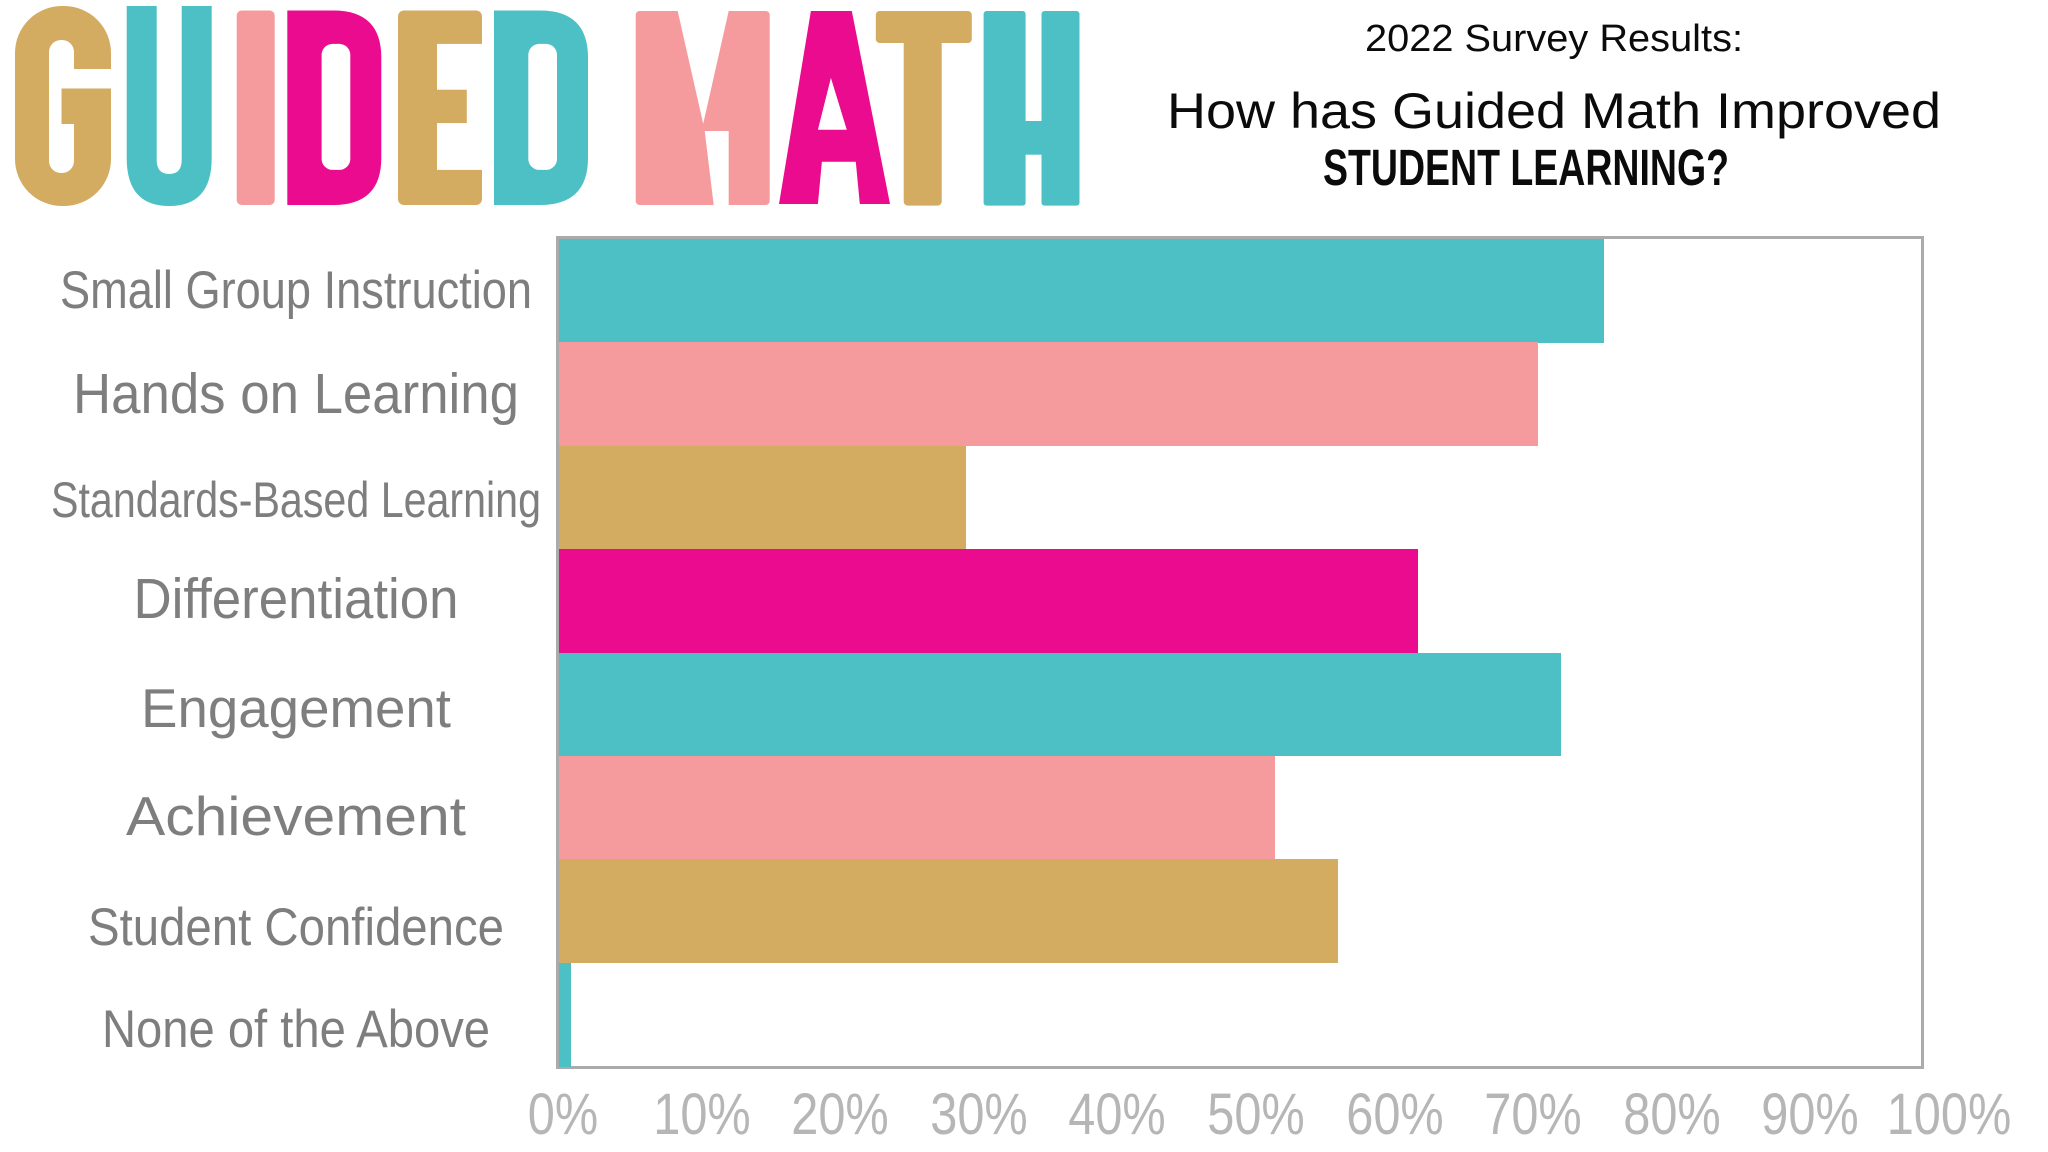  I want to click on title-line-2-text: How has Guided Math Improved, so click(1554, 110).